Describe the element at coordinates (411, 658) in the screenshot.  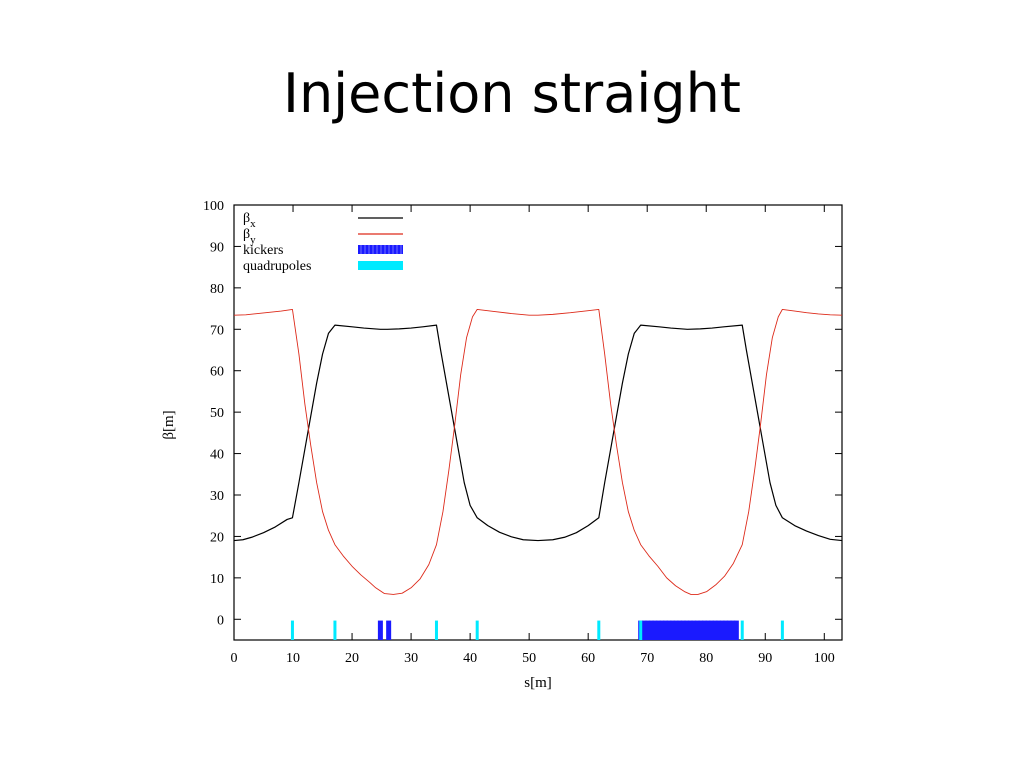
I see `x-tick-label: 30` at that location.